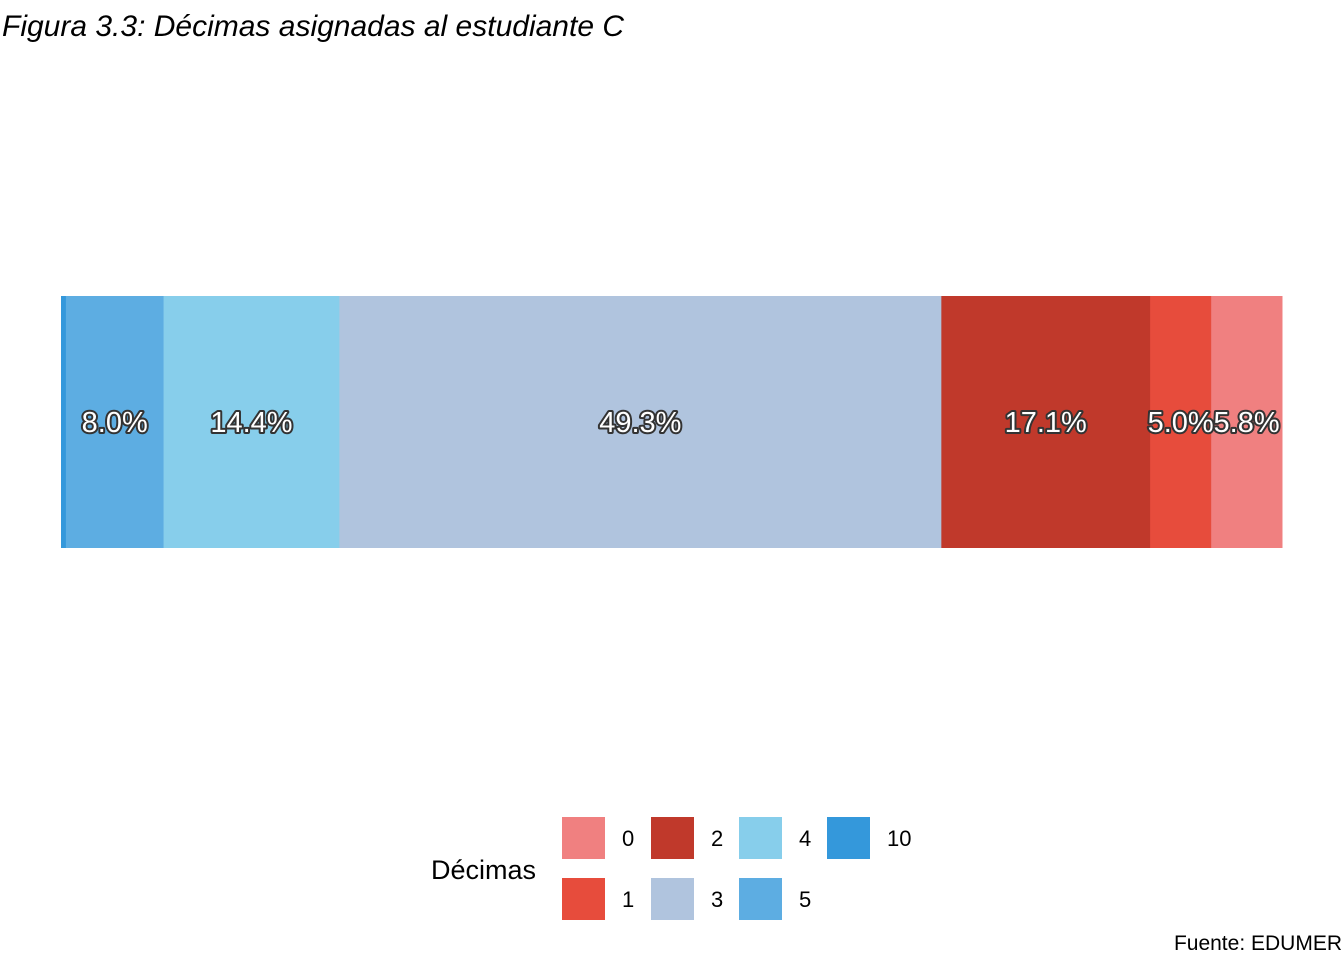  I want to click on bar-label-4: 14.4%, so click(251, 423).